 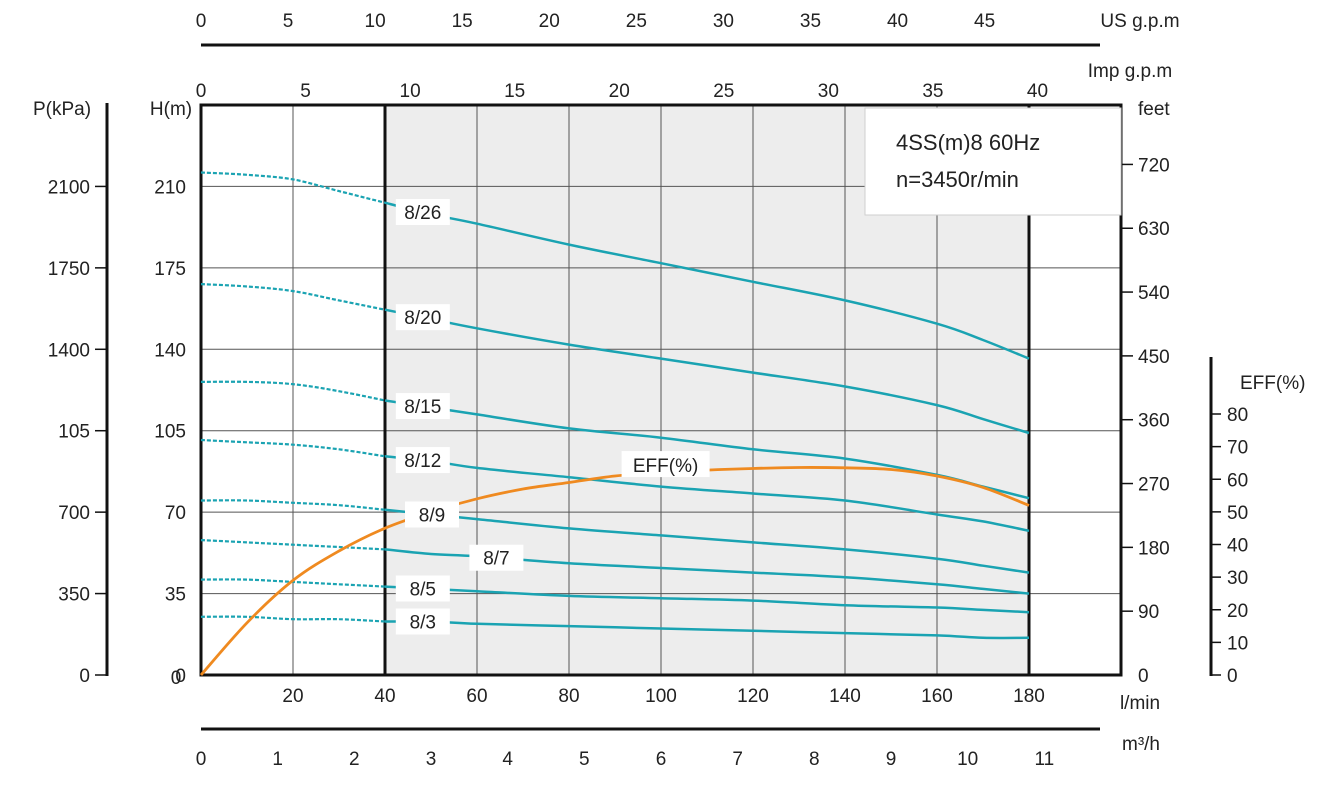 I want to click on m3h-tick-label: 7, so click(x=737, y=759).